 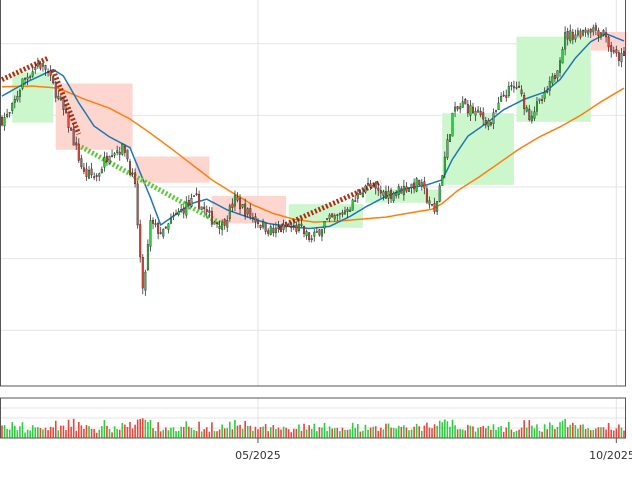 What do you see at coordinates (258, 455) in the screenshot?
I see `x-tick-label: 05/2025` at bounding box center [258, 455].